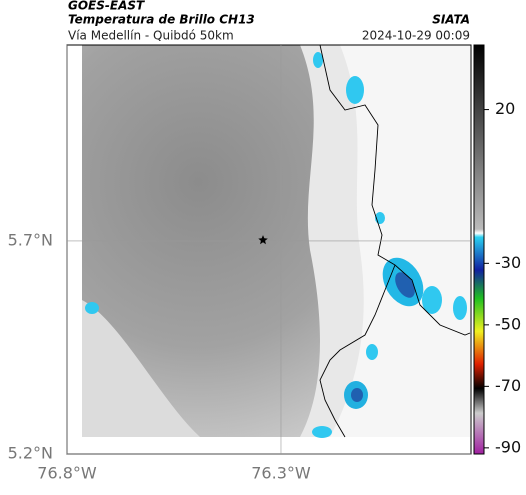 This screenshot has width=526, height=495. I want to click on x-tick-label: 76.8°W, so click(67, 473).